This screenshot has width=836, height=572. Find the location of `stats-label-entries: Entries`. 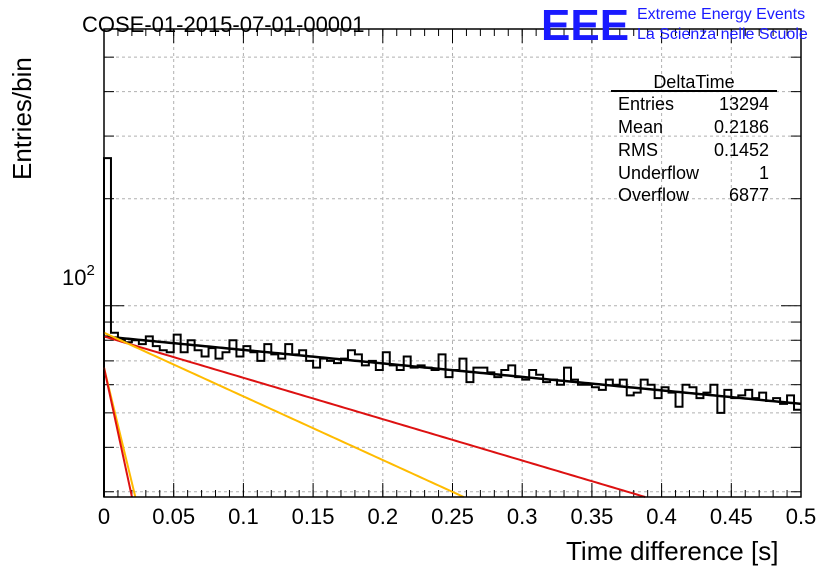

stats-label-entries: Entries is located at coordinates (646, 104).